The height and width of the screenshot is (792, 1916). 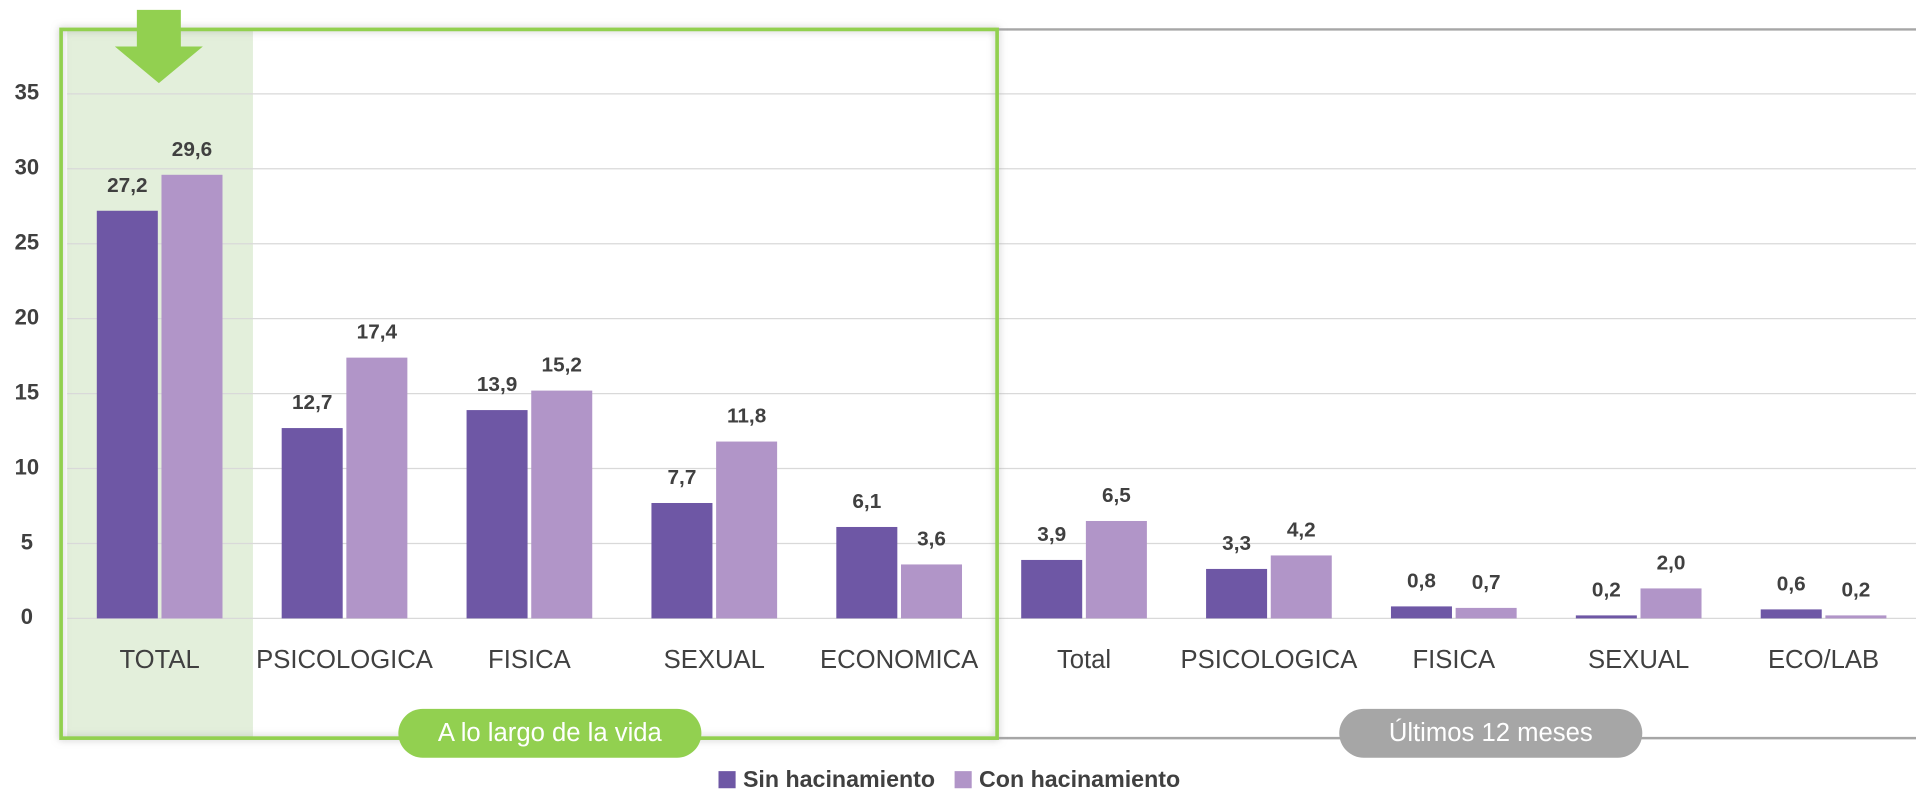 What do you see at coordinates (1084, 660) in the screenshot?
I see `x-tick-label: Total` at bounding box center [1084, 660].